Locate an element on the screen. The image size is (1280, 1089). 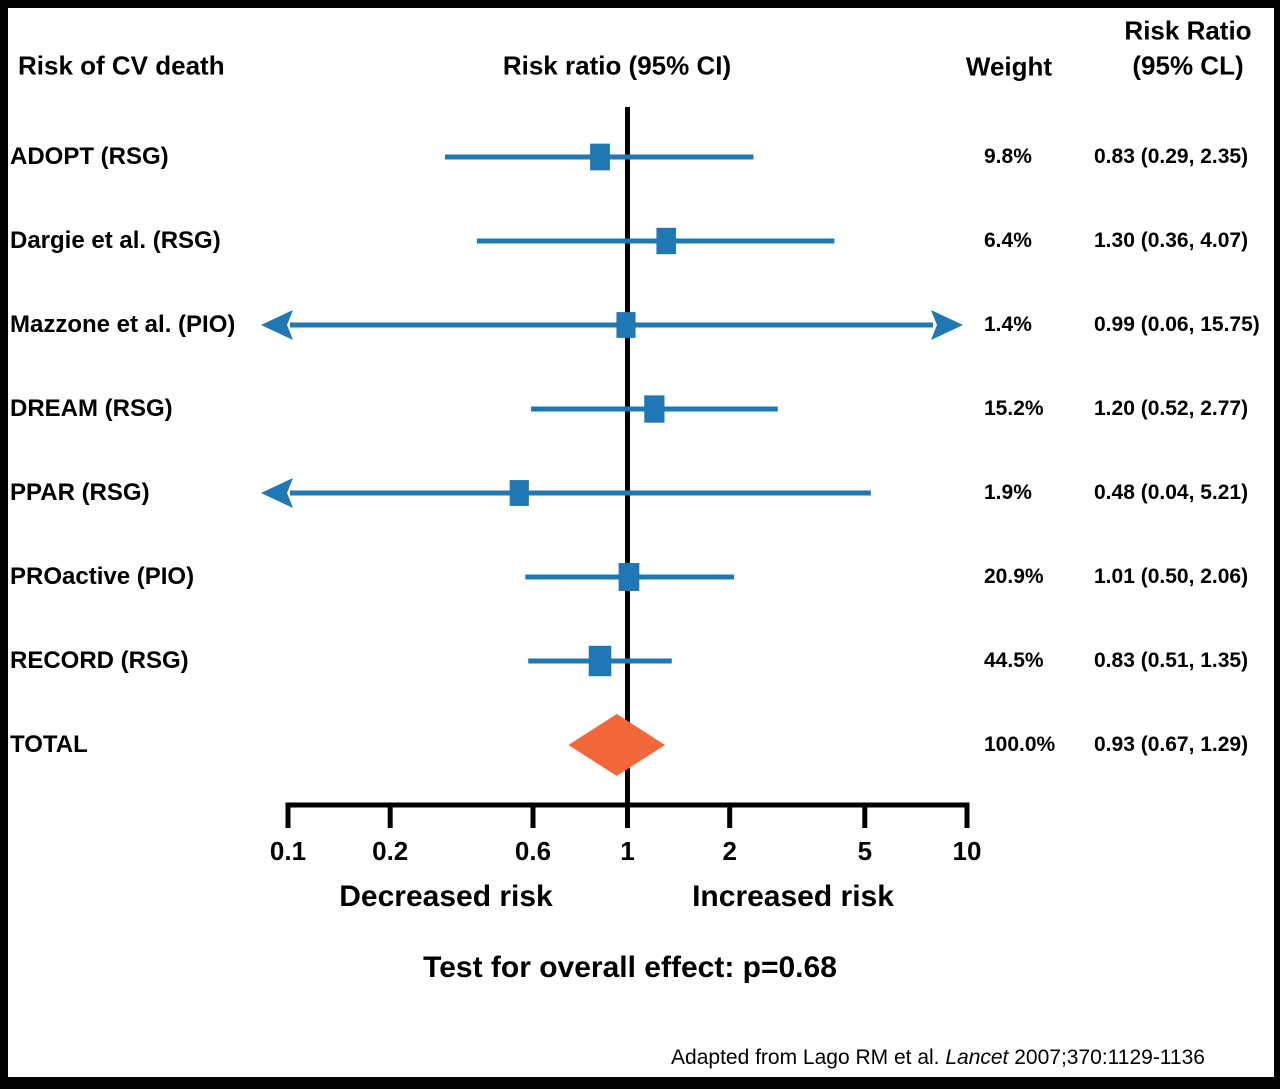
axis-tick-label: 0.6 is located at coordinates (533, 851).